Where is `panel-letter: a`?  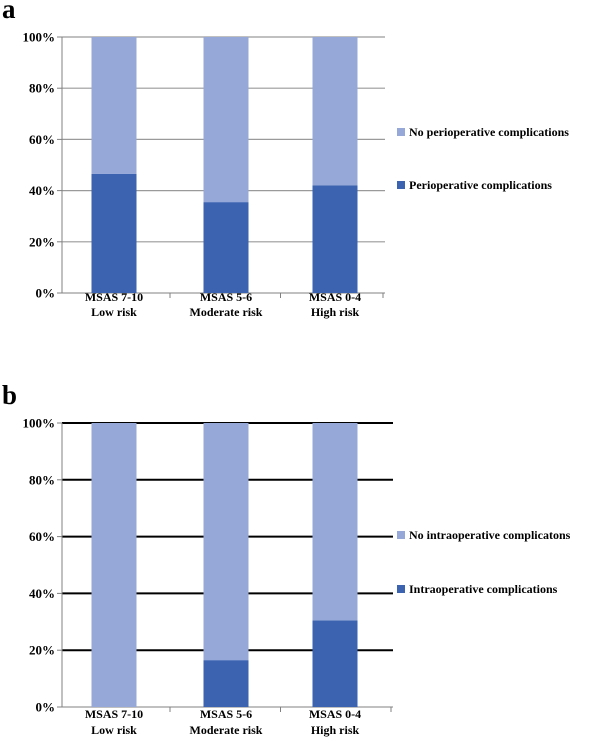 panel-letter: a is located at coordinates (9, 12).